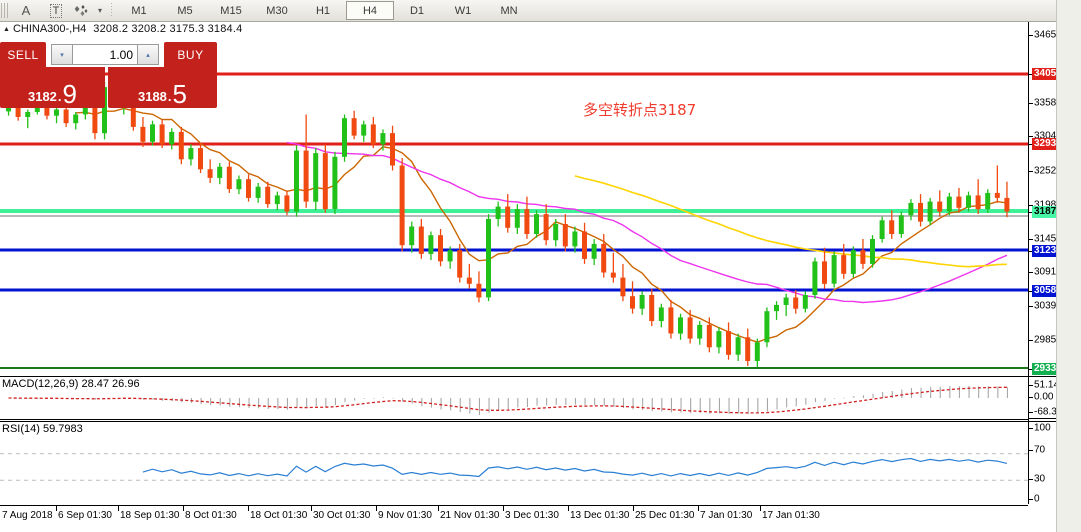 The height and width of the screenshot is (532, 1081). I want to click on toolbar-grip, so click(5, 10).